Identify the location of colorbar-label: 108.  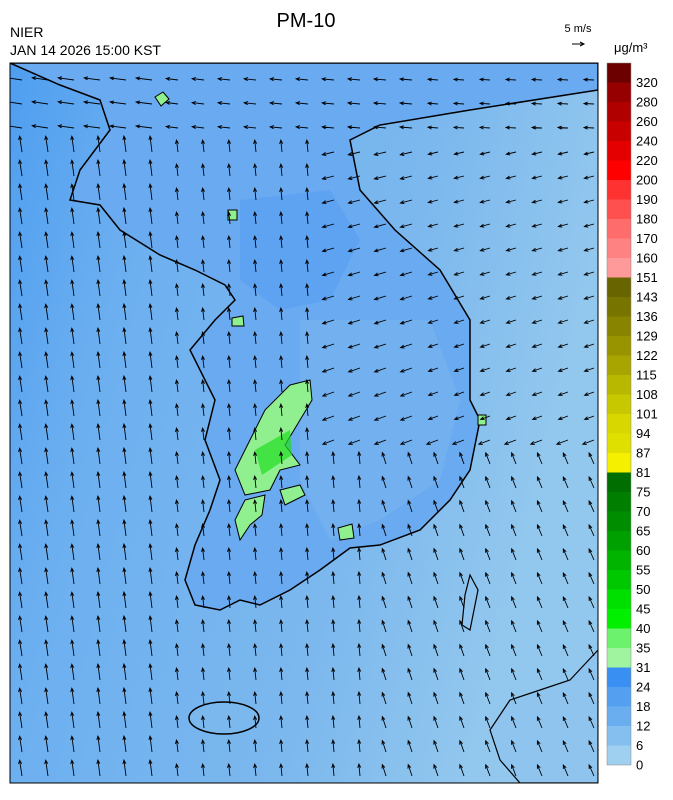
(647, 394).